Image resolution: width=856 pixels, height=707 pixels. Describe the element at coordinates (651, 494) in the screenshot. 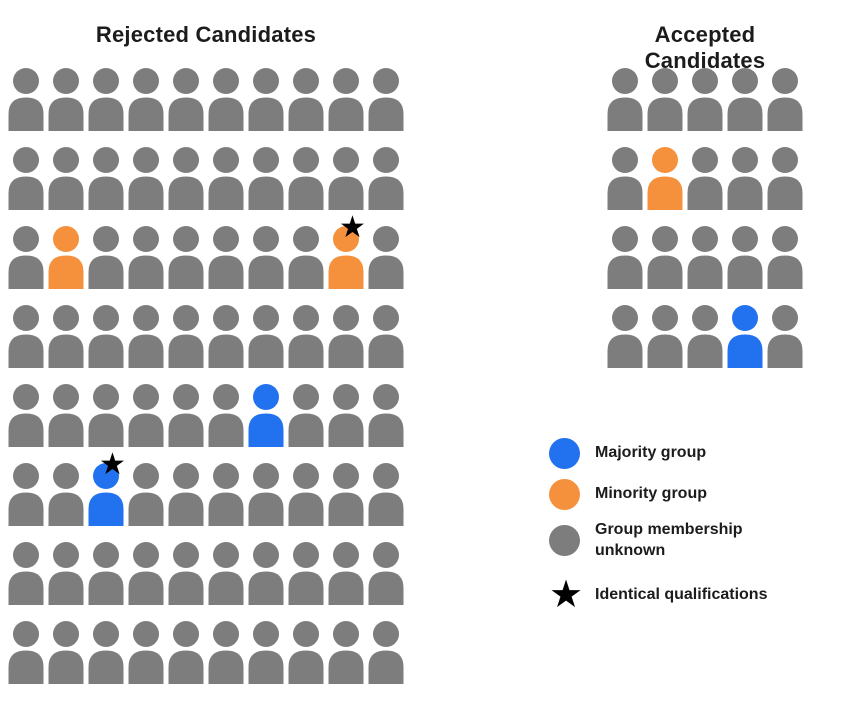

I see `legend-label-minority: Minority group` at that location.